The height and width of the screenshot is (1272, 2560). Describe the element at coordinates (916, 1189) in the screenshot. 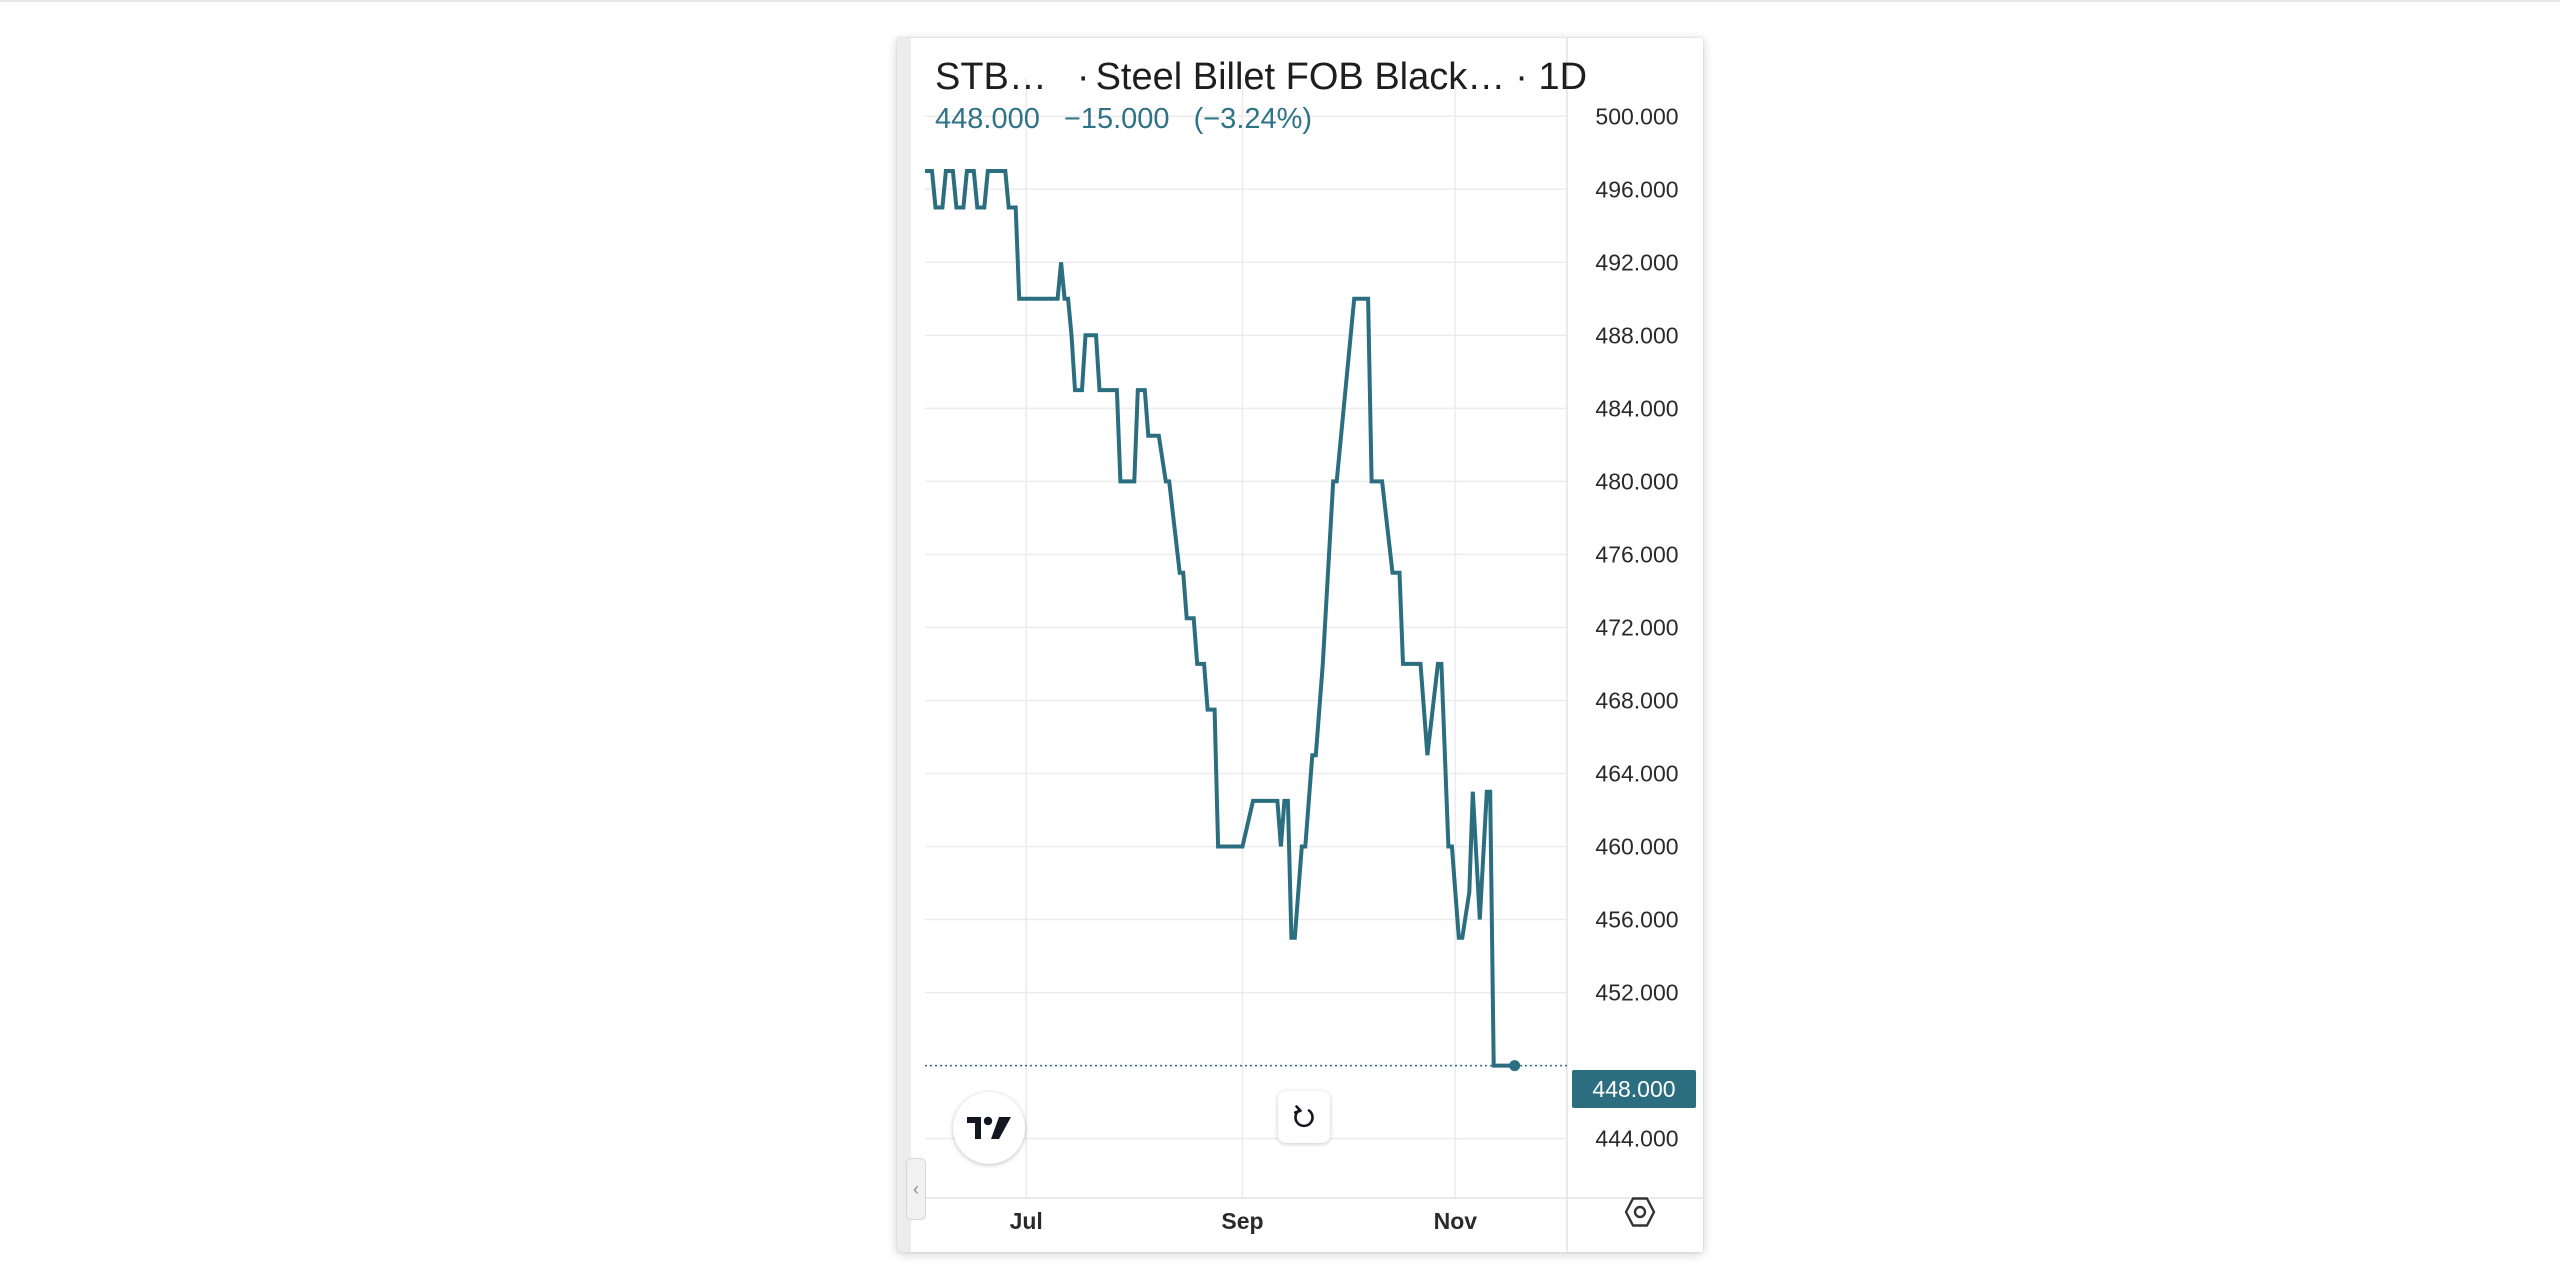

I see `chevron-left-icon: ‹` at that location.